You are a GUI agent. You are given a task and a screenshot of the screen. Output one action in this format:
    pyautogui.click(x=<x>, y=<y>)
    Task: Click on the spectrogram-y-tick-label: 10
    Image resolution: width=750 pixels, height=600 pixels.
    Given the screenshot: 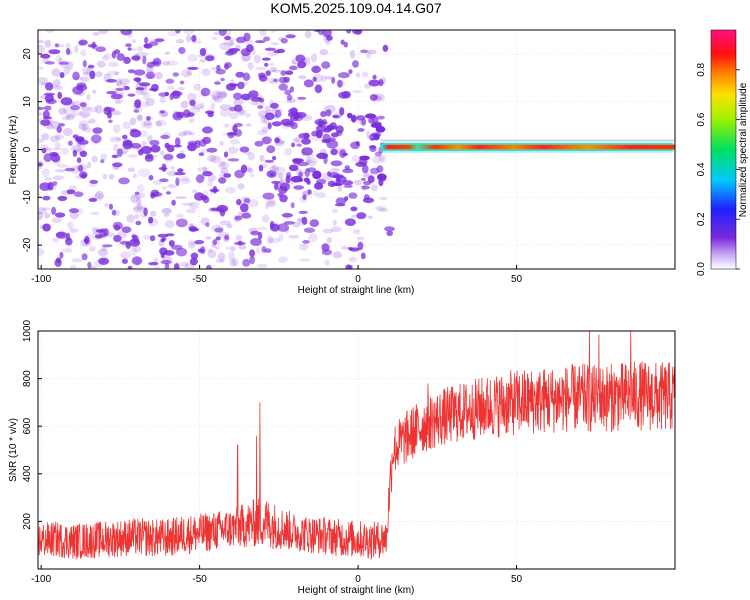 What is the action you would take?
    pyautogui.click(x=27, y=102)
    